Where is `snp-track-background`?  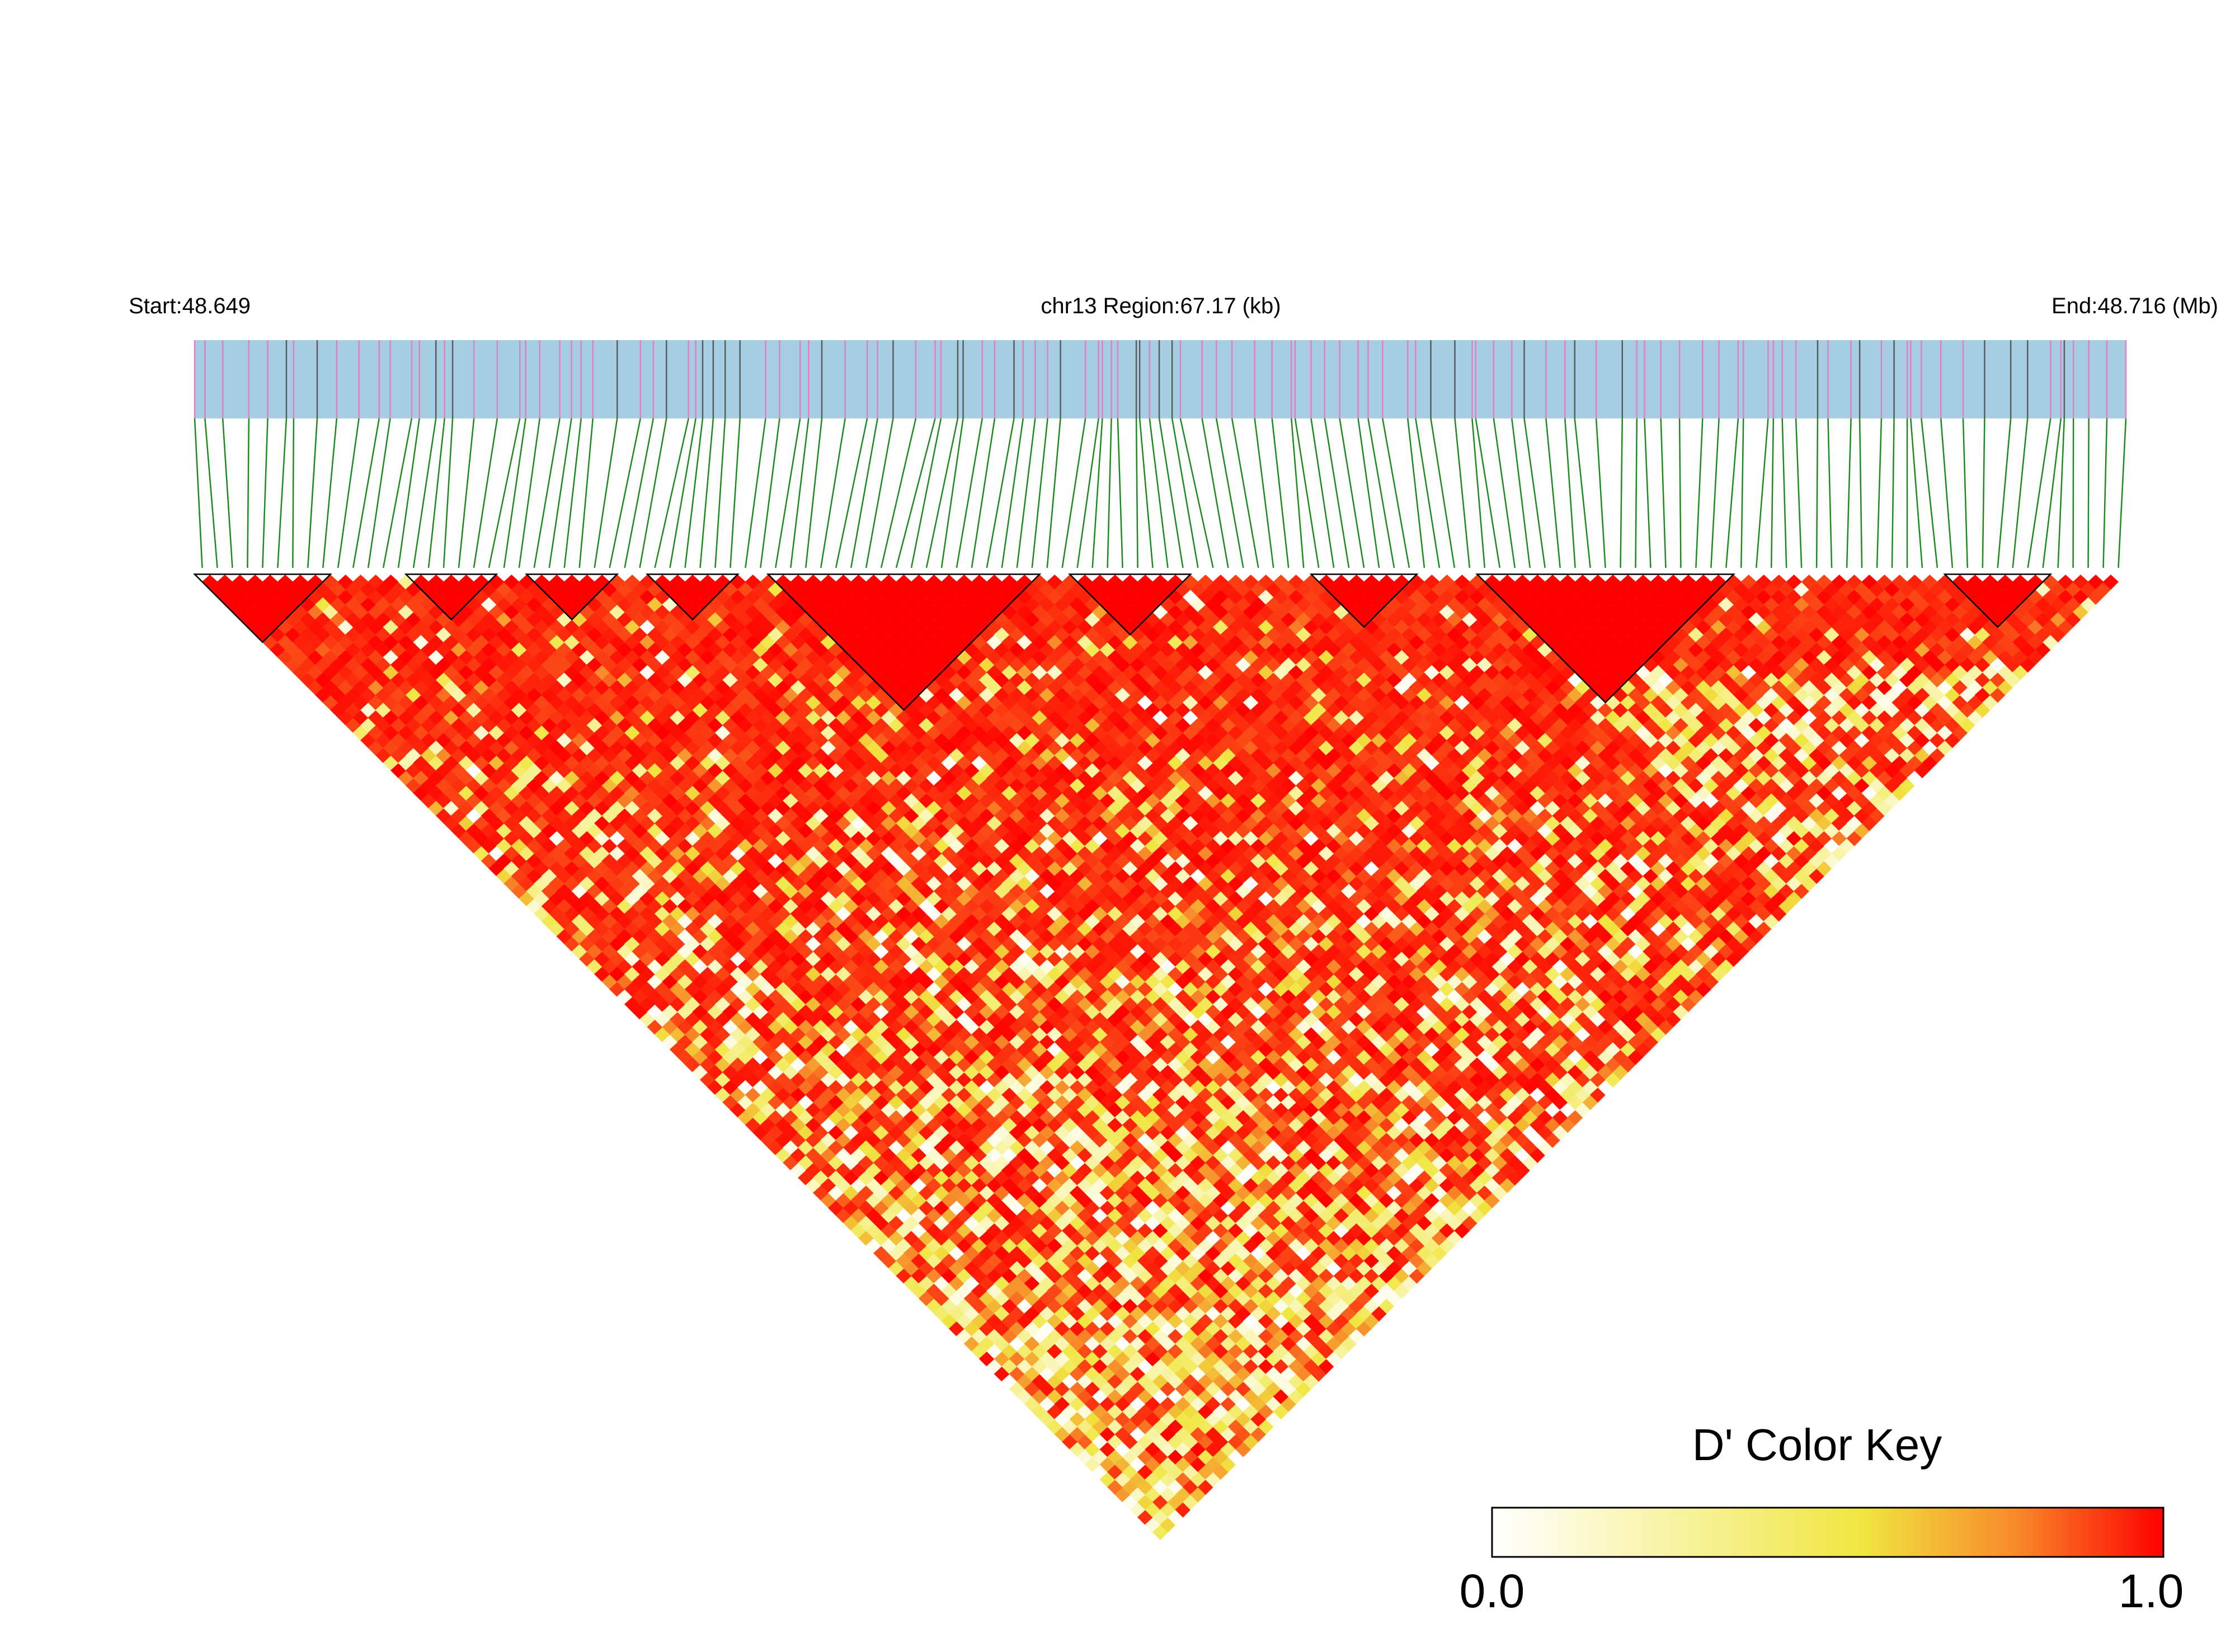 snp-track-background is located at coordinates (1160, 379).